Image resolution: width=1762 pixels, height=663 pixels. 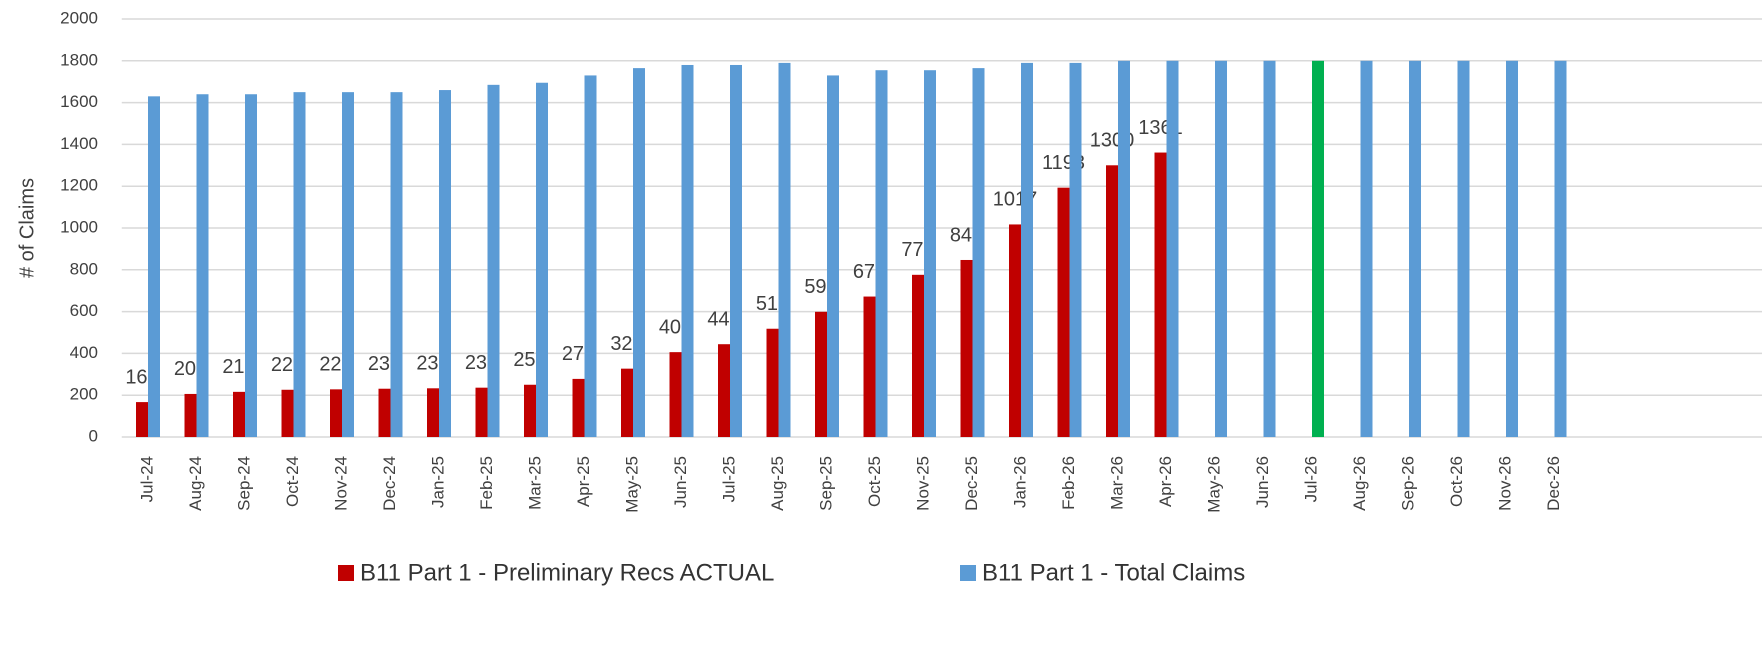 What do you see at coordinates (1553, 483) in the screenshot?
I see `x-tick-label: Dec-26` at bounding box center [1553, 483].